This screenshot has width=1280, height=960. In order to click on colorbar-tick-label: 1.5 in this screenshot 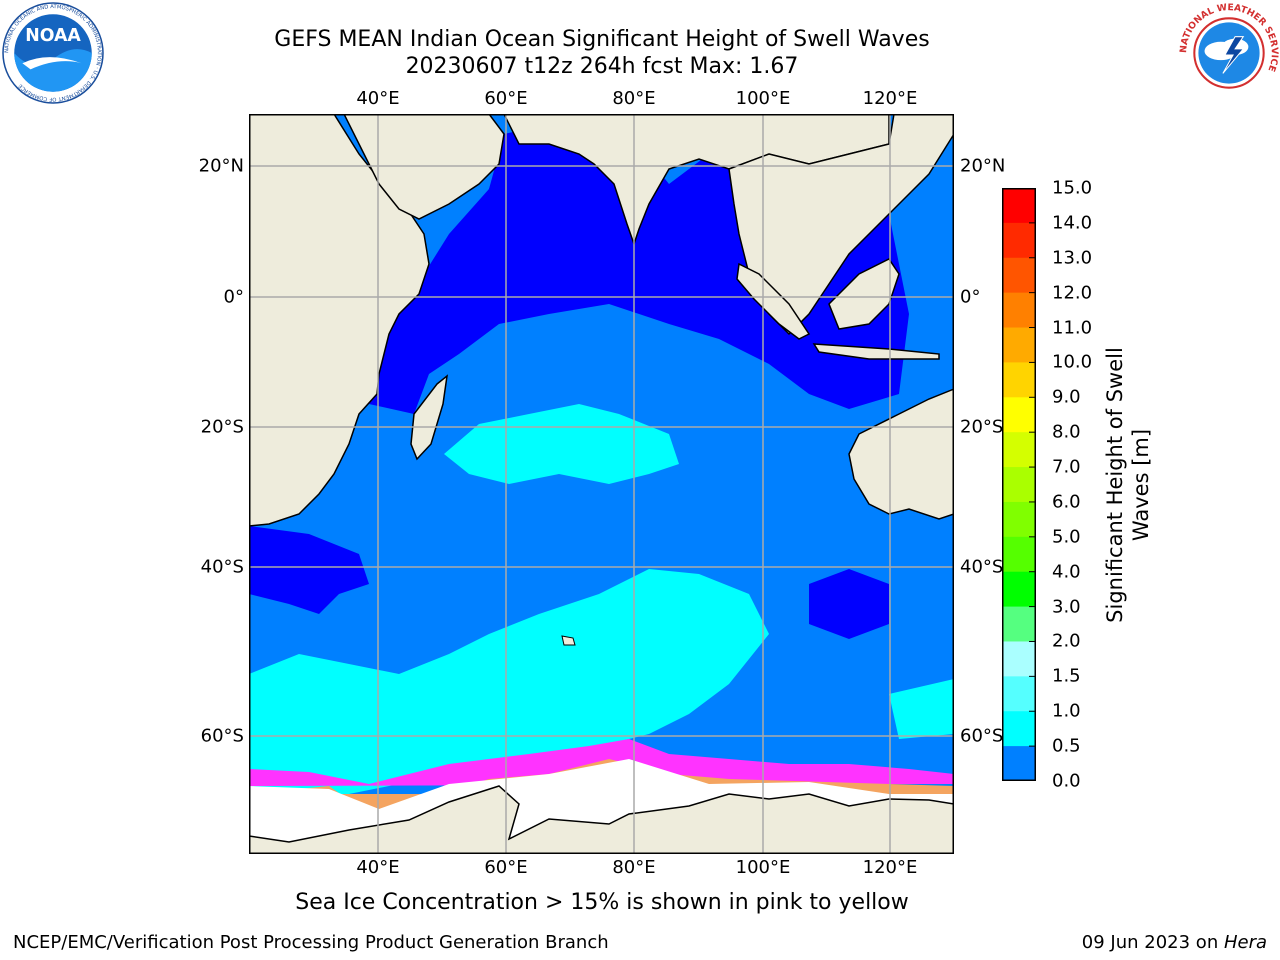, I will do `click(1066, 676)`.